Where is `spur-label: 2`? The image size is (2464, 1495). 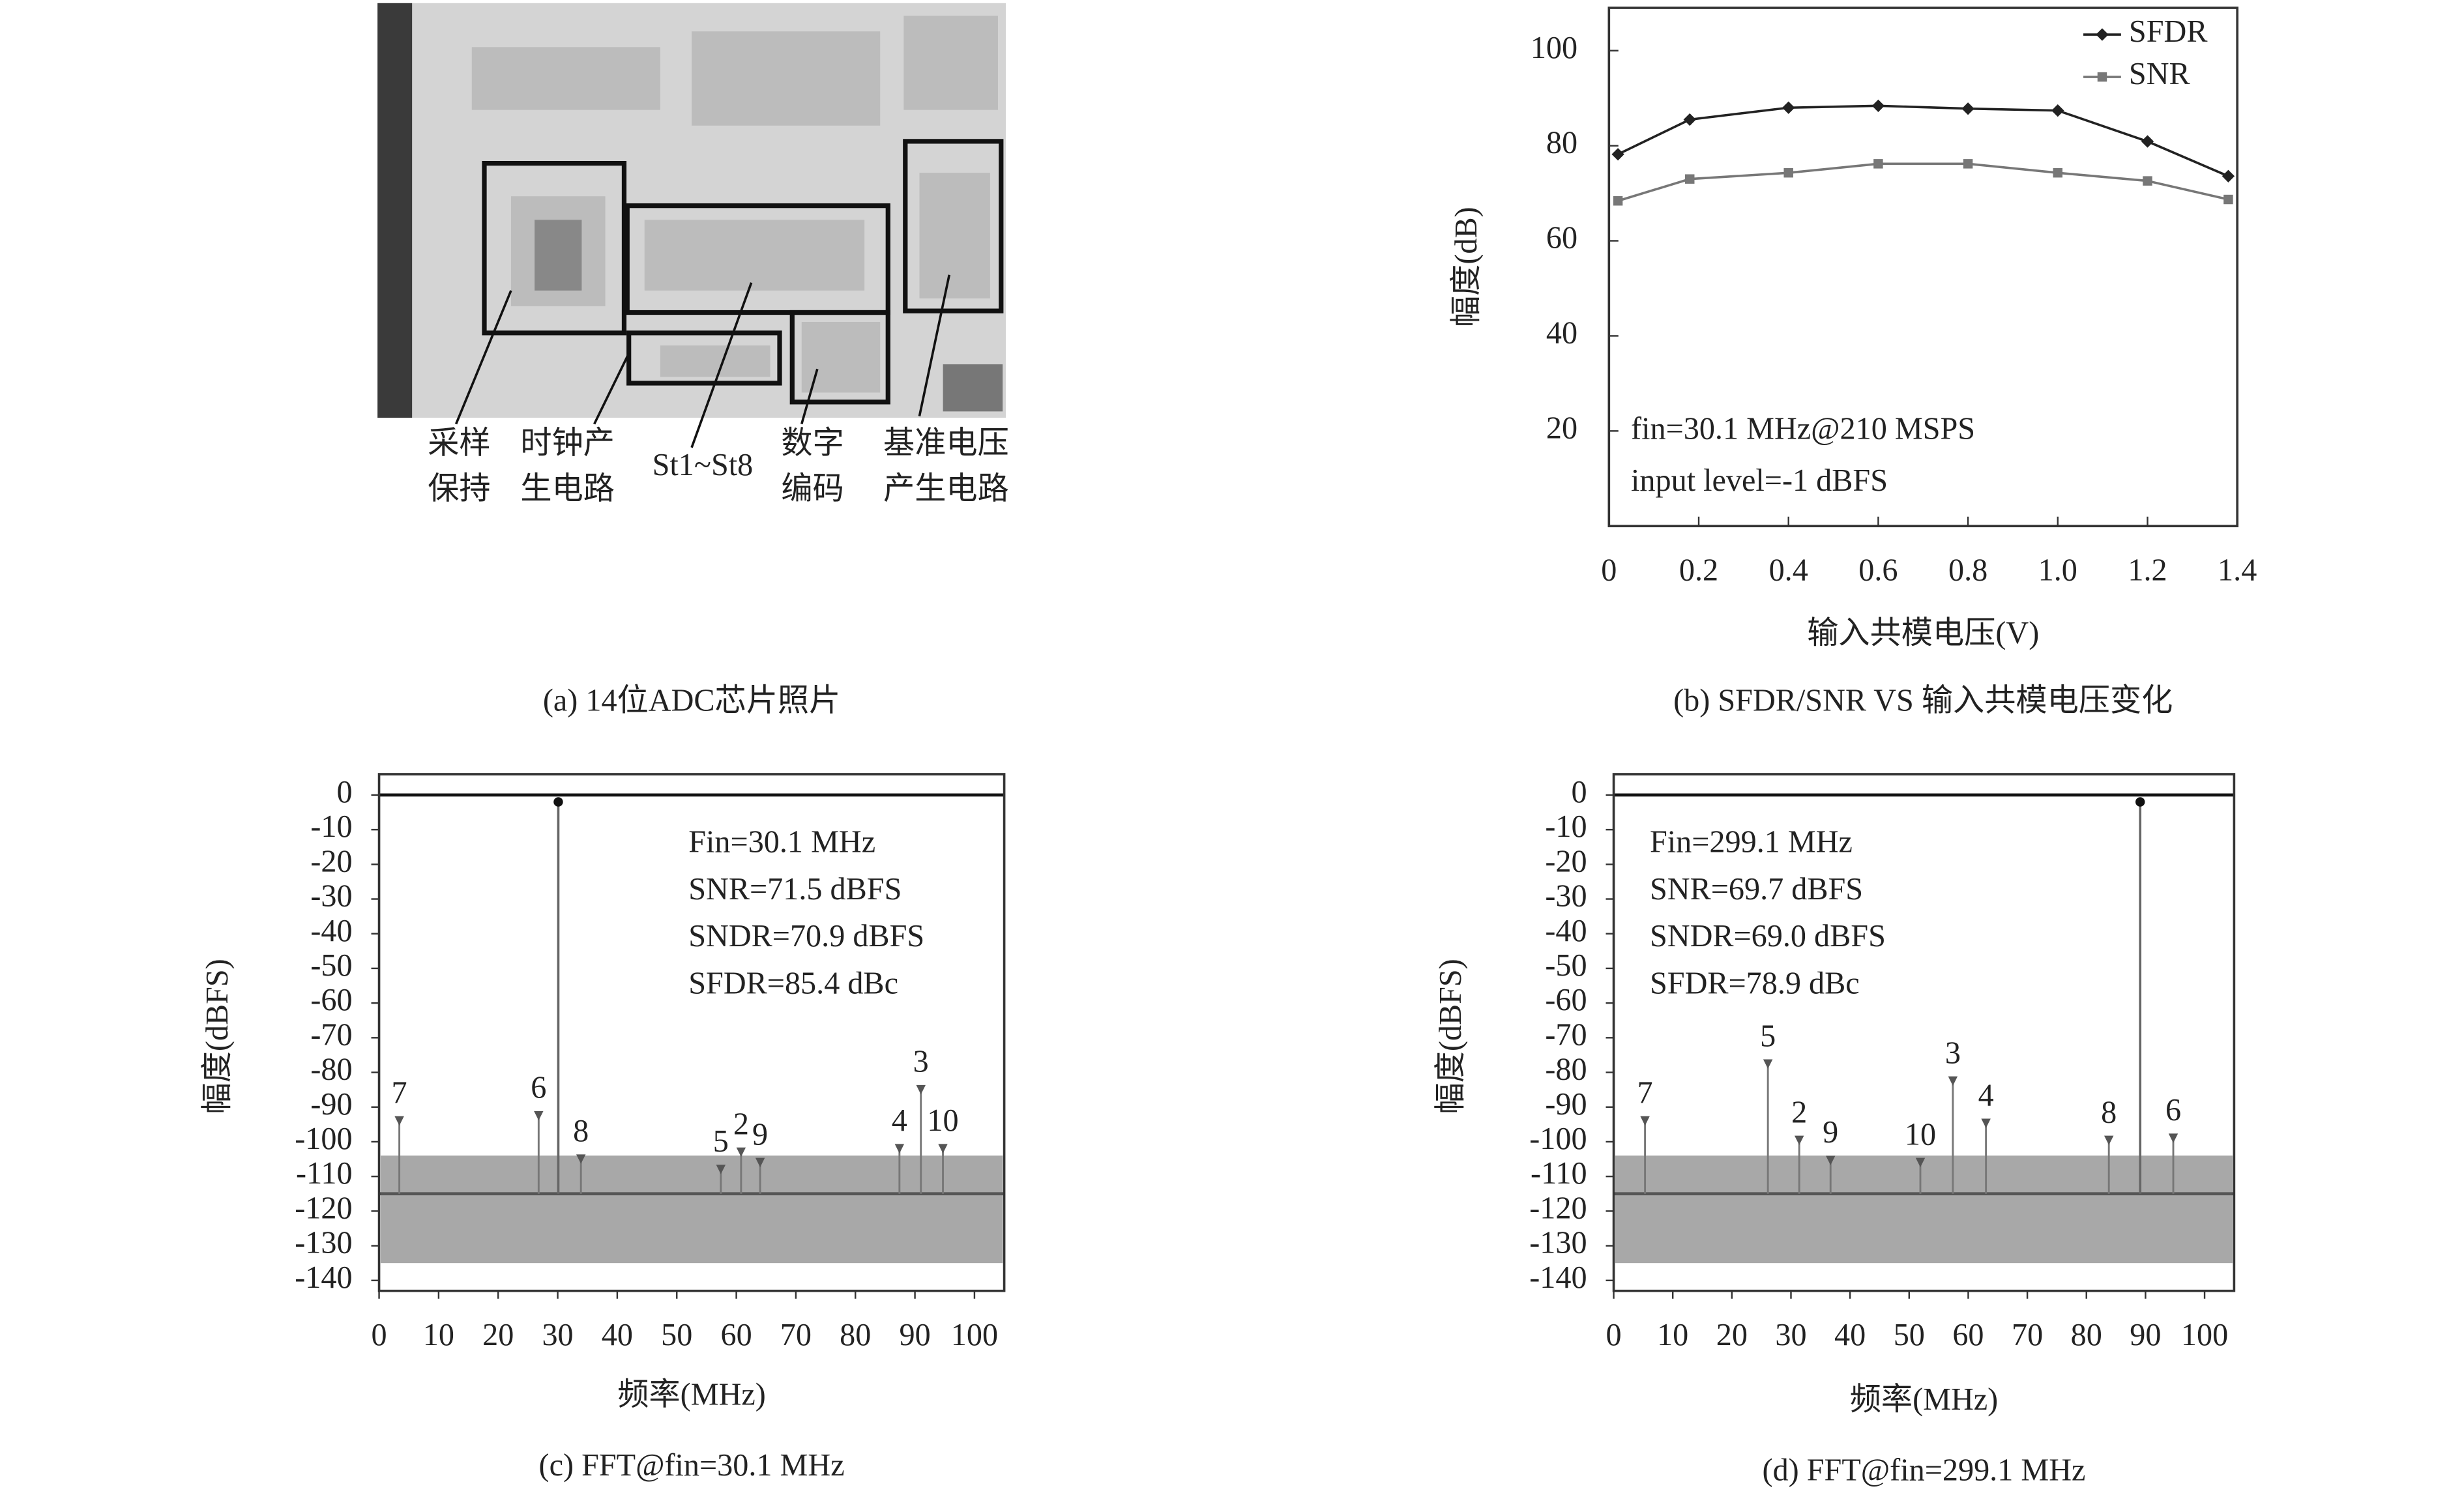 spur-label: 2 is located at coordinates (741, 1124).